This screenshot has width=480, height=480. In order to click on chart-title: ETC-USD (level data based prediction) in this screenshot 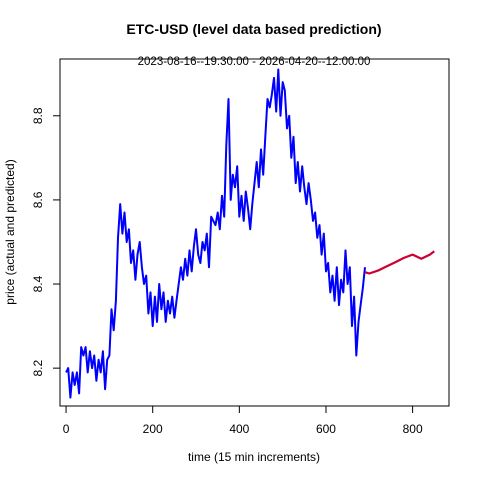, I will do `click(253, 29)`.